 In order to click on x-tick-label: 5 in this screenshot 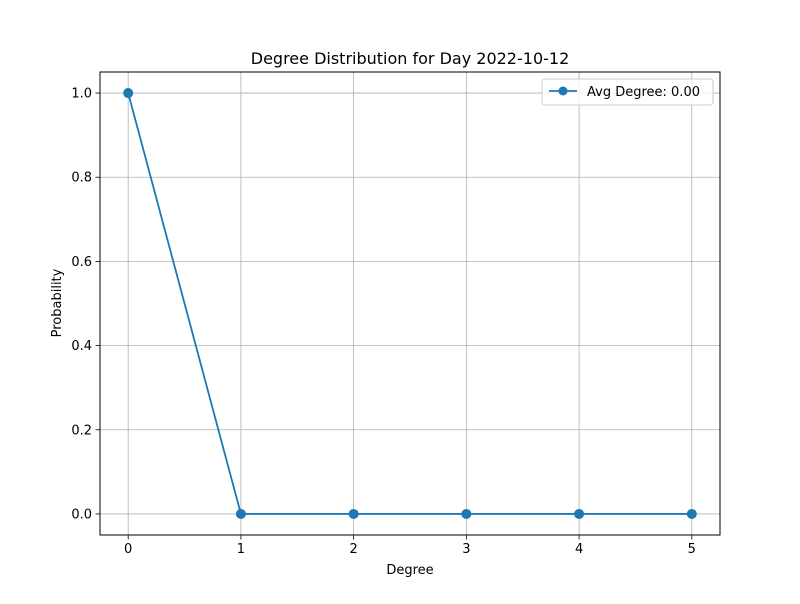, I will do `click(692, 549)`.